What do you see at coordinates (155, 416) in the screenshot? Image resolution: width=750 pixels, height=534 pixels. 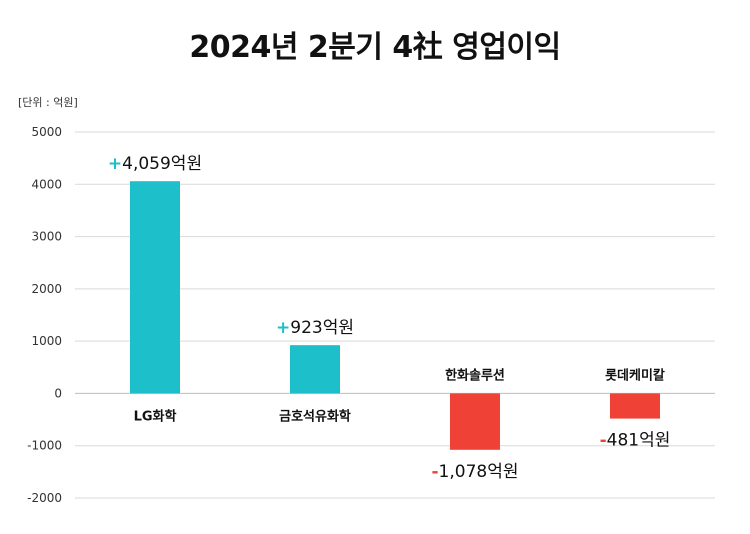 I see `category-label: LG화학` at bounding box center [155, 416].